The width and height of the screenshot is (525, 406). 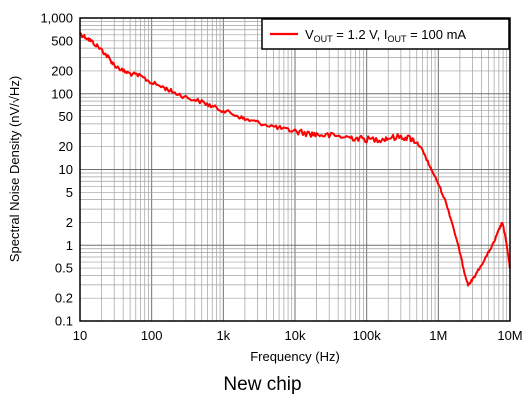 What do you see at coordinates (360, 34) in the screenshot?
I see `legend-v-rest: = 1.2 V, I` at bounding box center [360, 34].